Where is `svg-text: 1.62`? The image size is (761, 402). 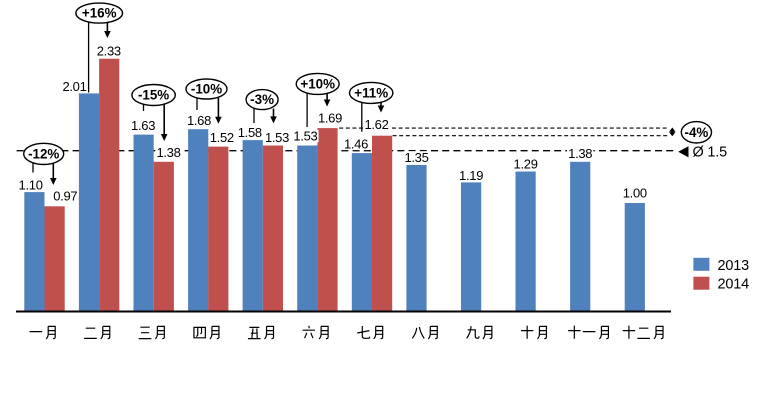 svg-text: 1.62 is located at coordinates (376, 124).